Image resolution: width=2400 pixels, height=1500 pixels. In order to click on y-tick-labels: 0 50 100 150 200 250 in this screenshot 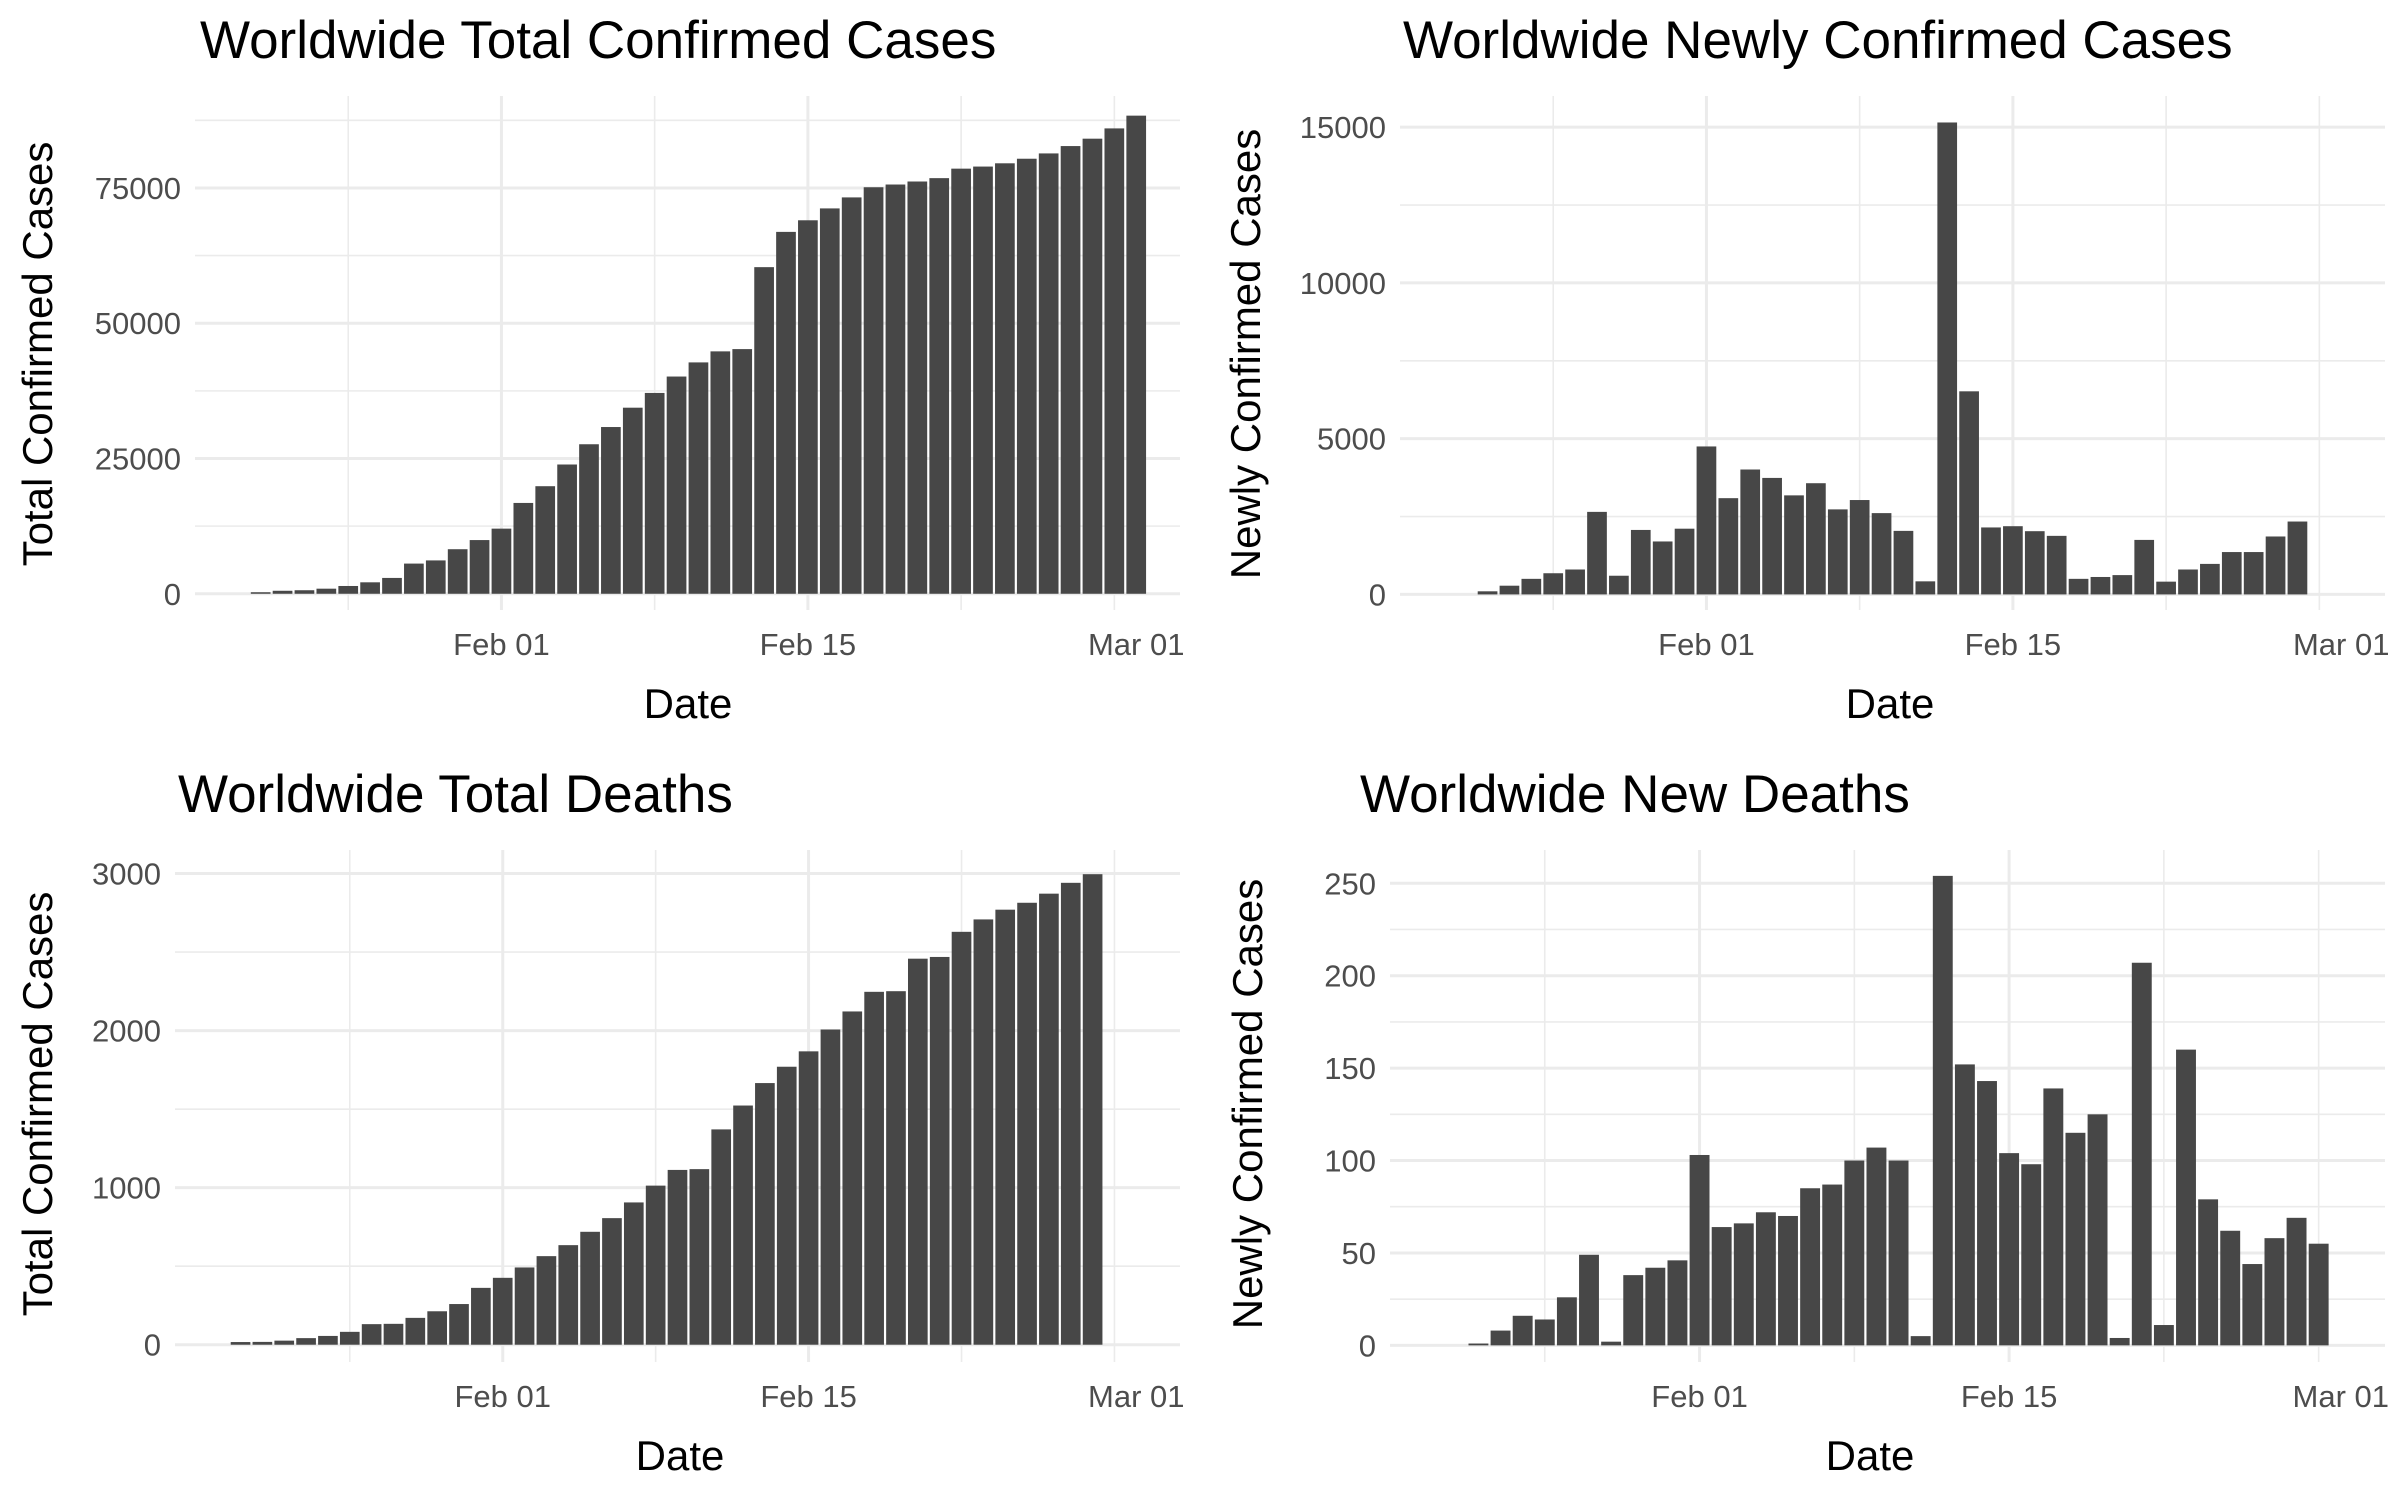, I will do `click(1350, 1114)`.